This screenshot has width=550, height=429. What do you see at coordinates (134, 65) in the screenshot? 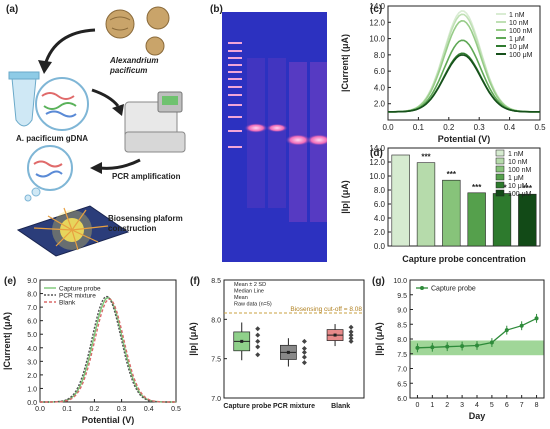
I see `organism-label: Alexandrium pacificum` at bounding box center [134, 65].